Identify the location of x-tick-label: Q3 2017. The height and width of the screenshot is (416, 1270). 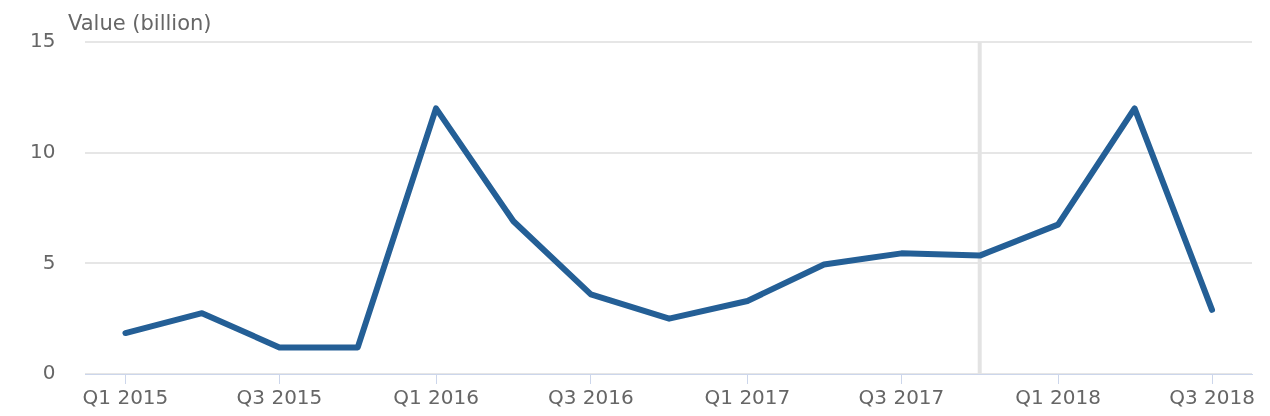
(901, 397).